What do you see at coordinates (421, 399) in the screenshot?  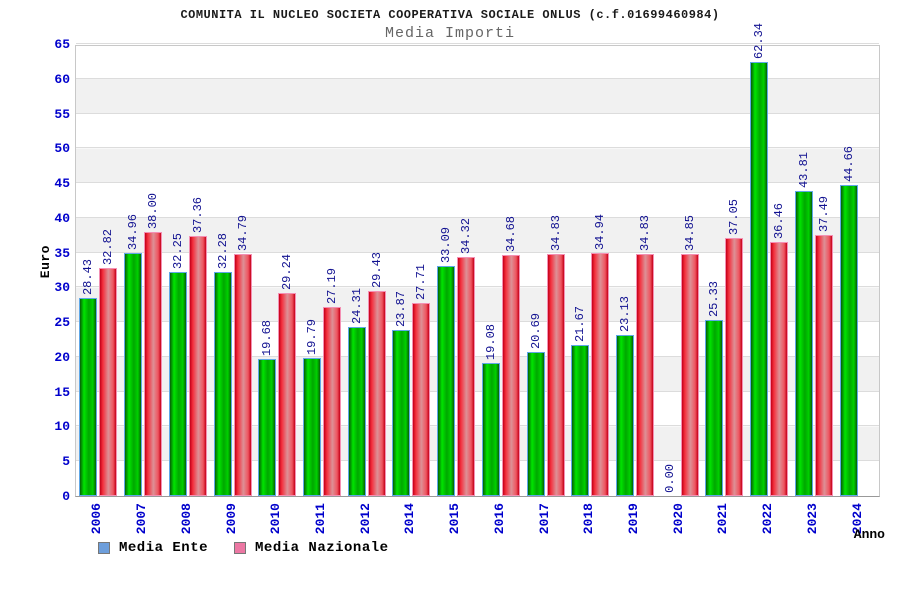 I see `bar-nazionale-2014` at bounding box center [421, 399].